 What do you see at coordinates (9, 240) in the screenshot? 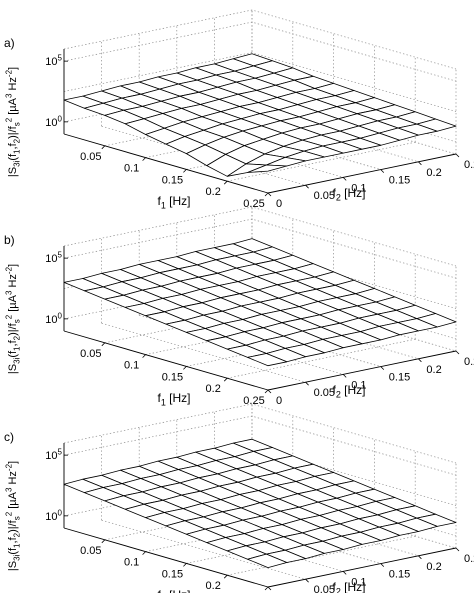
I see `panel-label: b)` at bounding box center [9, 240].